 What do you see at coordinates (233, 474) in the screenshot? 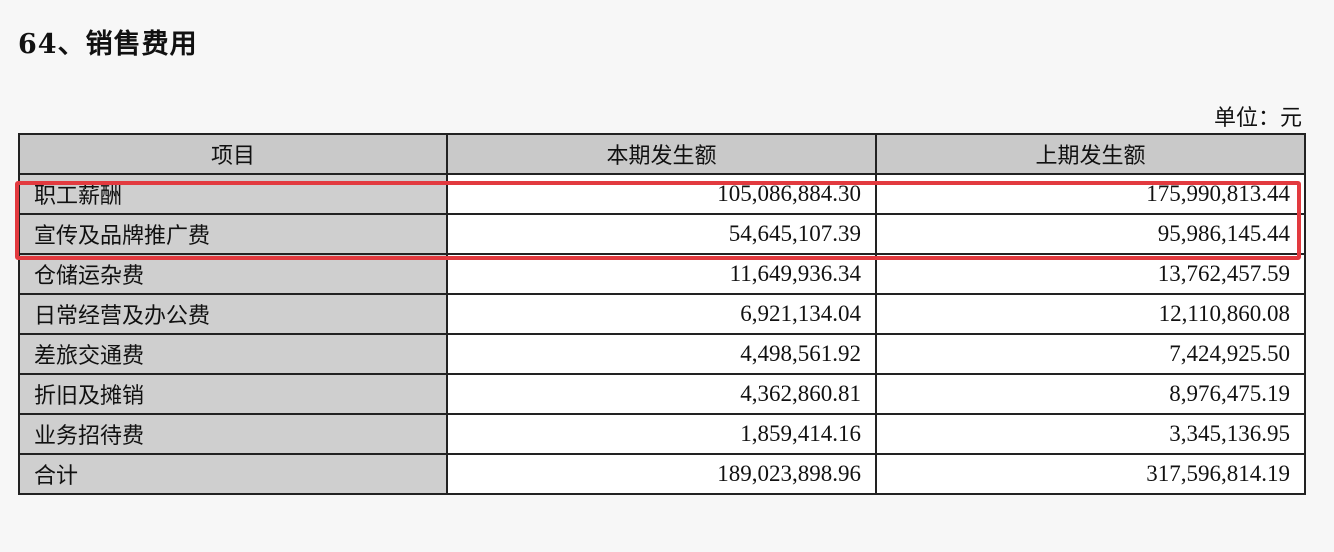
I see `total-label: 合计` at bounding box center [233, 474].